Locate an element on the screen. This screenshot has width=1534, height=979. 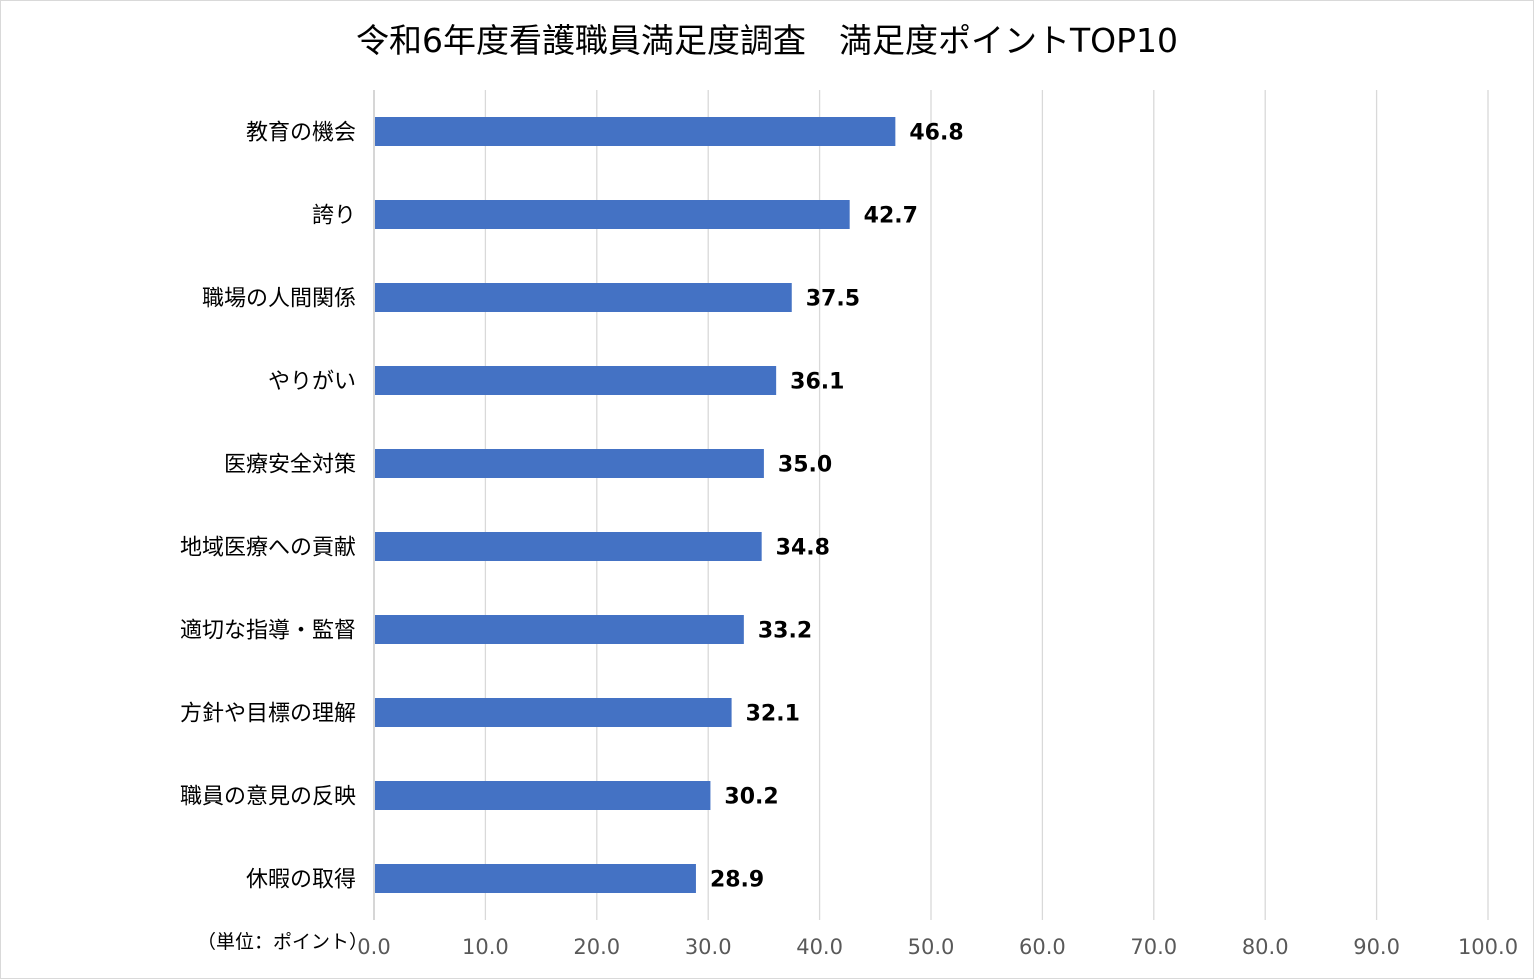
x-tick-label: 10.0 is located at coordinates (485, 947).